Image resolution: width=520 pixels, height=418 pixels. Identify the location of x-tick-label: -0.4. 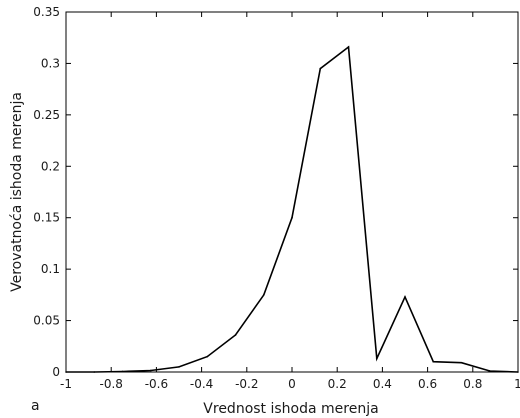
(201, 384).